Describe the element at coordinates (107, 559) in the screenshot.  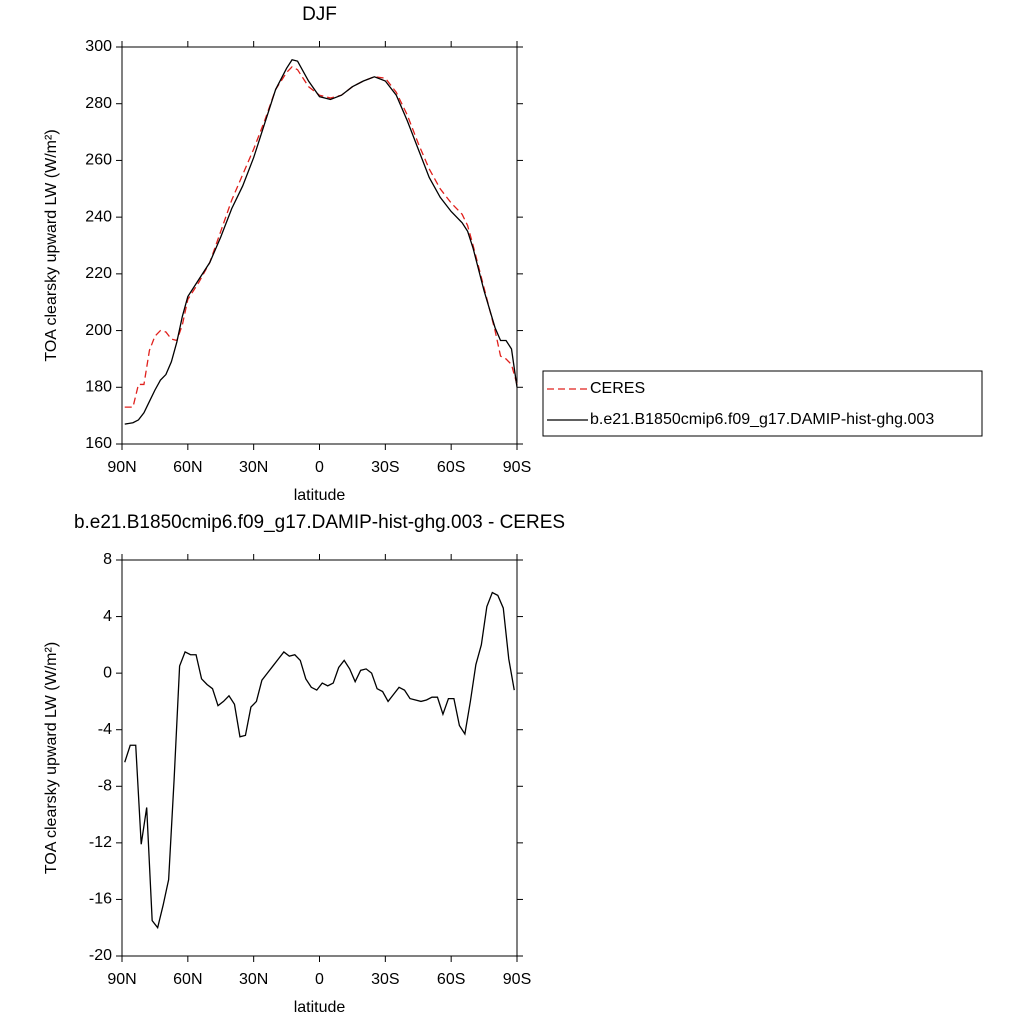
I see `y-tick-label: 8` at that location.